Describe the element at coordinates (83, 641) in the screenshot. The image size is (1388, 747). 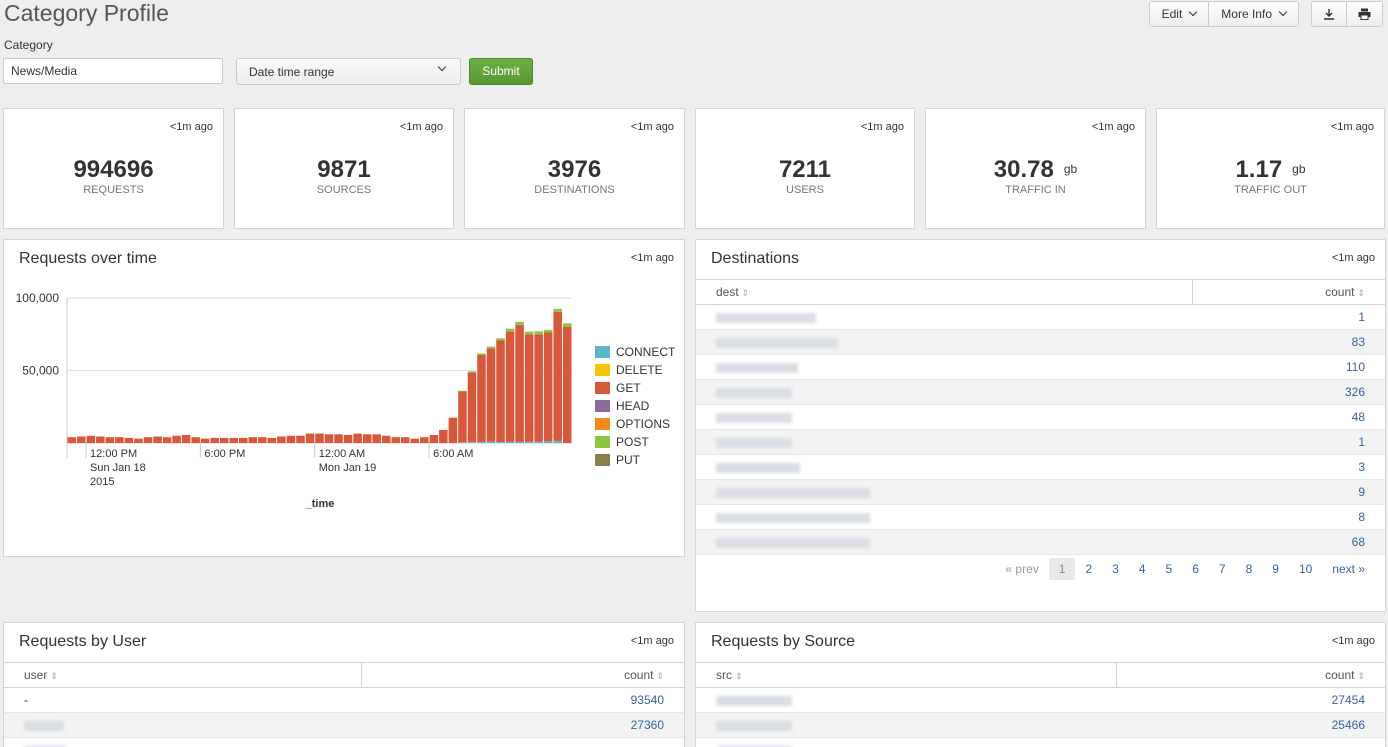
I see `panel-title: Requests by User` at that location.